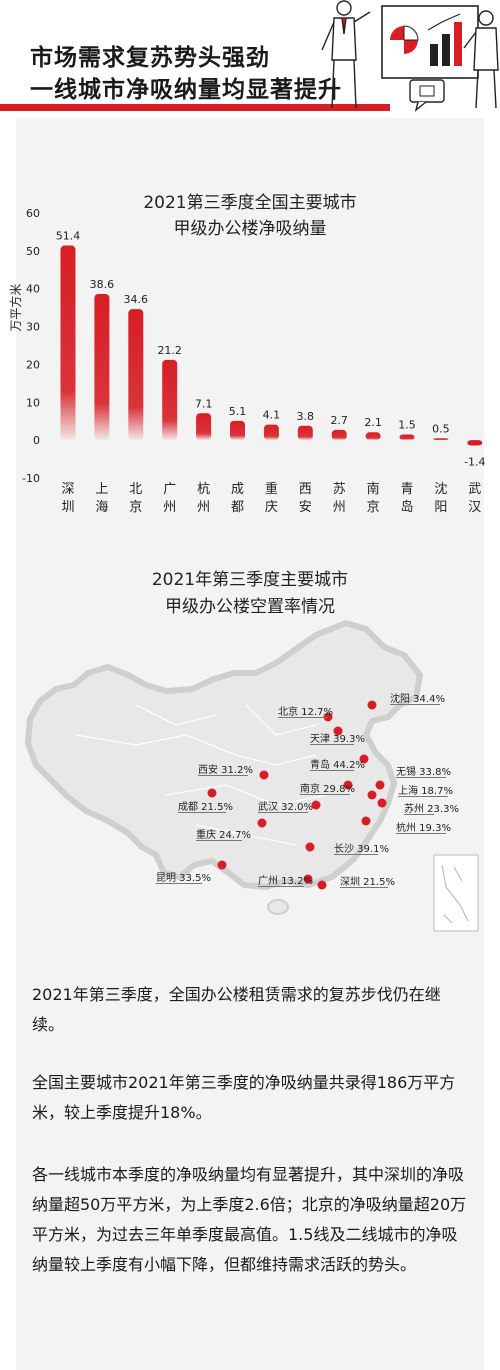  What do you see at coordinates (305, 712) in the screenshot?
I see `city-vacancy-label: 北京 12.7%` at bounding box center [305, 712].